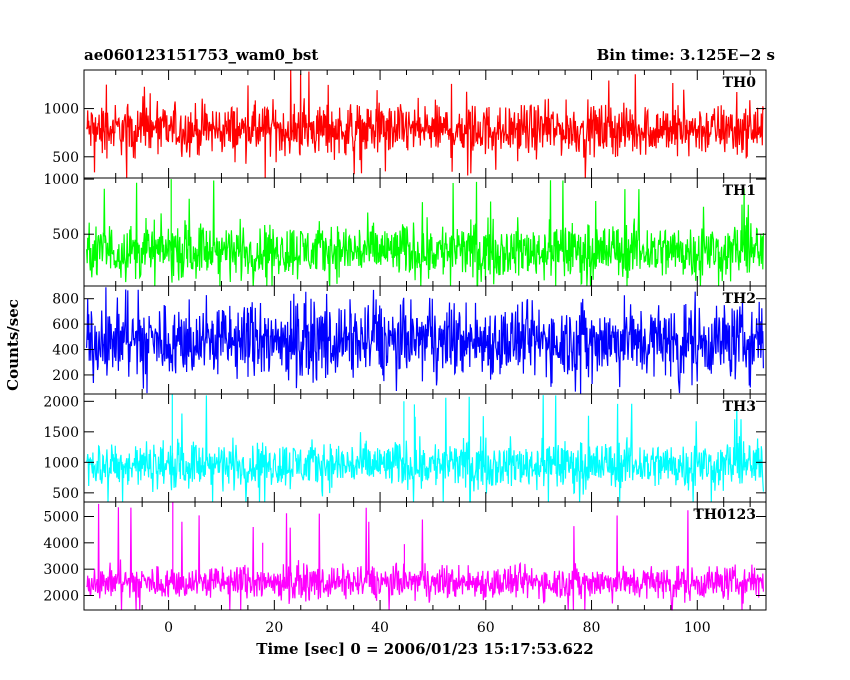  Describe the element at coordinates (425, 124) in the screenshot. I see `series-line-th0` at that location.